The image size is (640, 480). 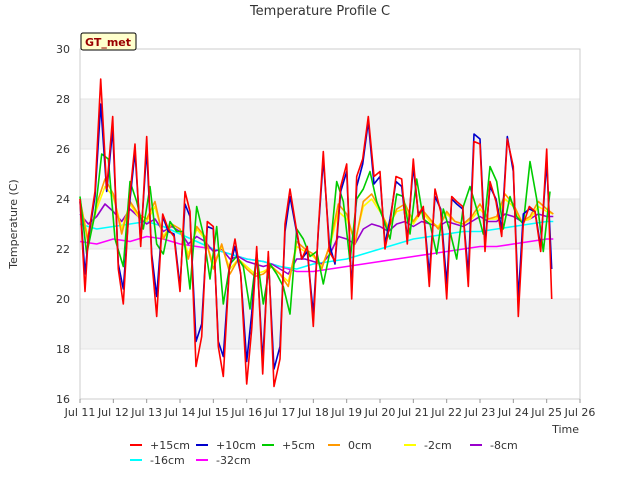 I want to click on x-tick-label: Jul 15, so click(x=213, y=412).